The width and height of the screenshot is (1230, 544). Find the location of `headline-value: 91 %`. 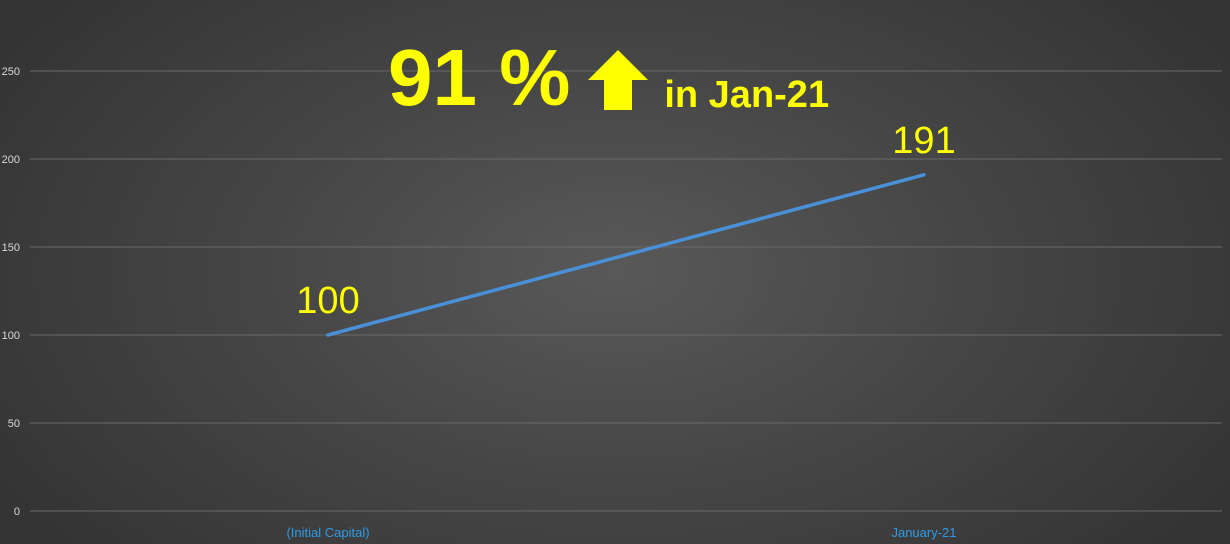

headline-value: 91 % is located at coordinates (479, 77).